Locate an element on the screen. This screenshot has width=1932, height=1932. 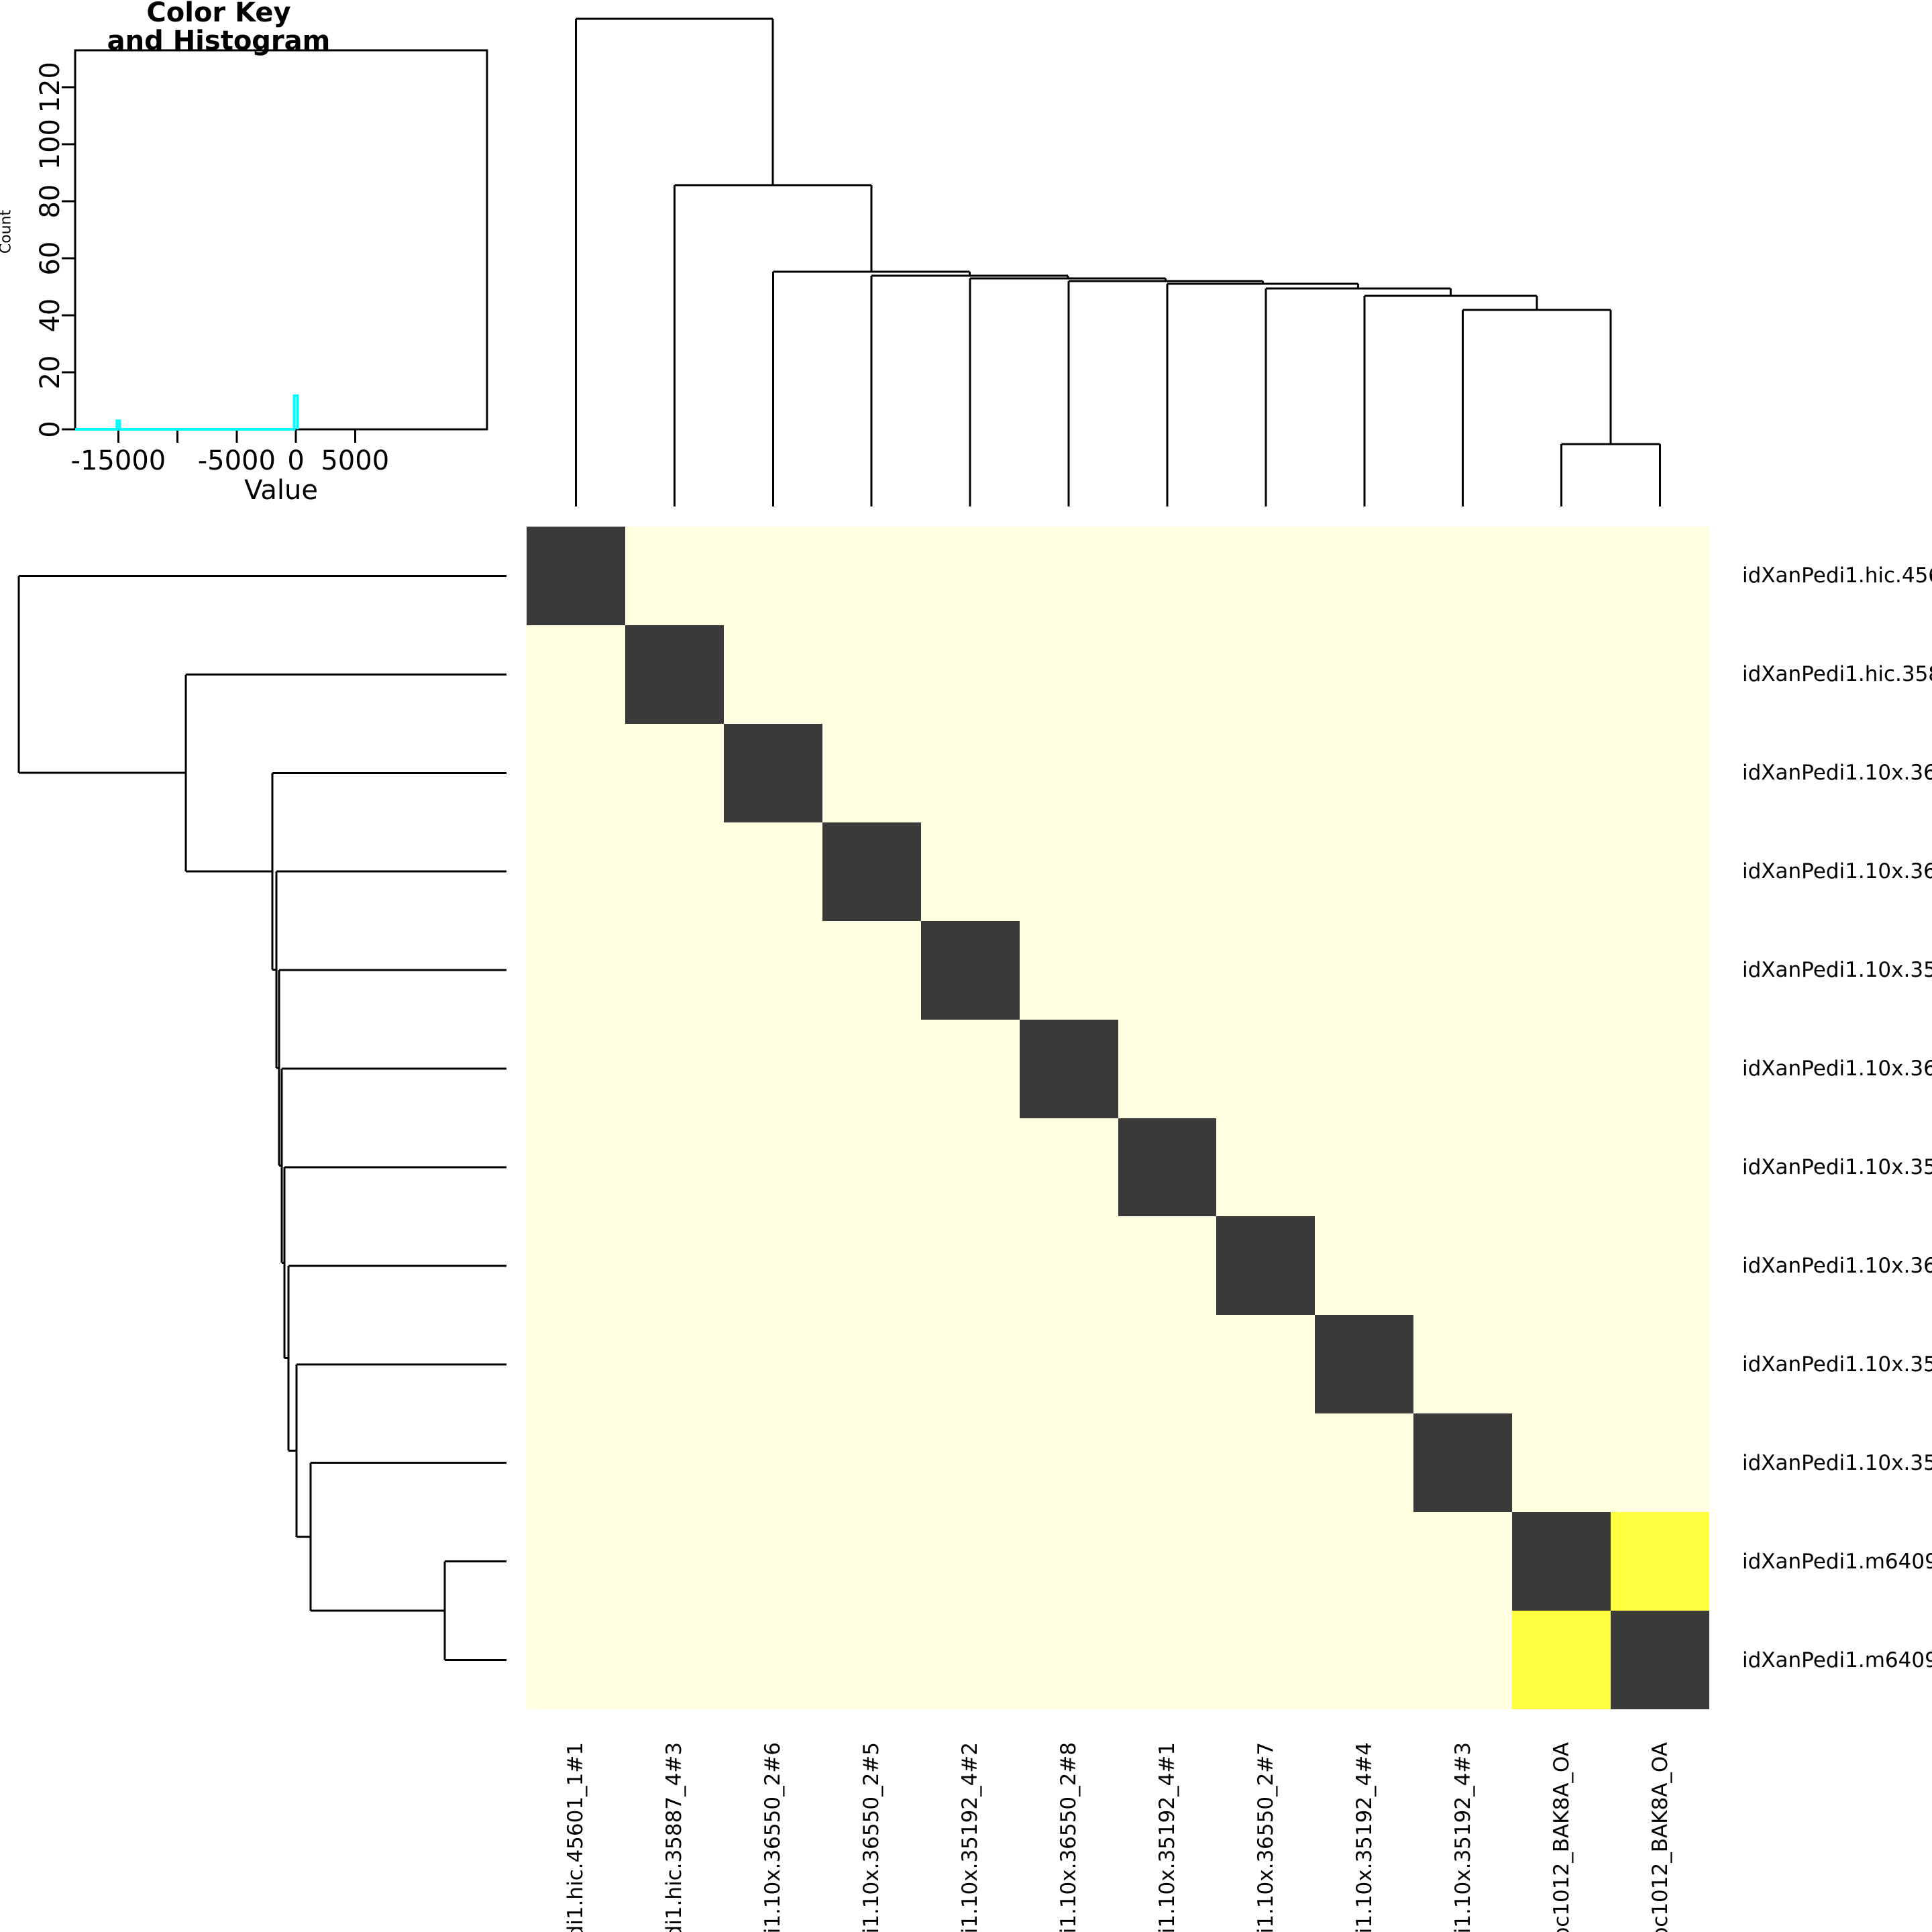
histogram-trace is located at coordinates (187, 412).